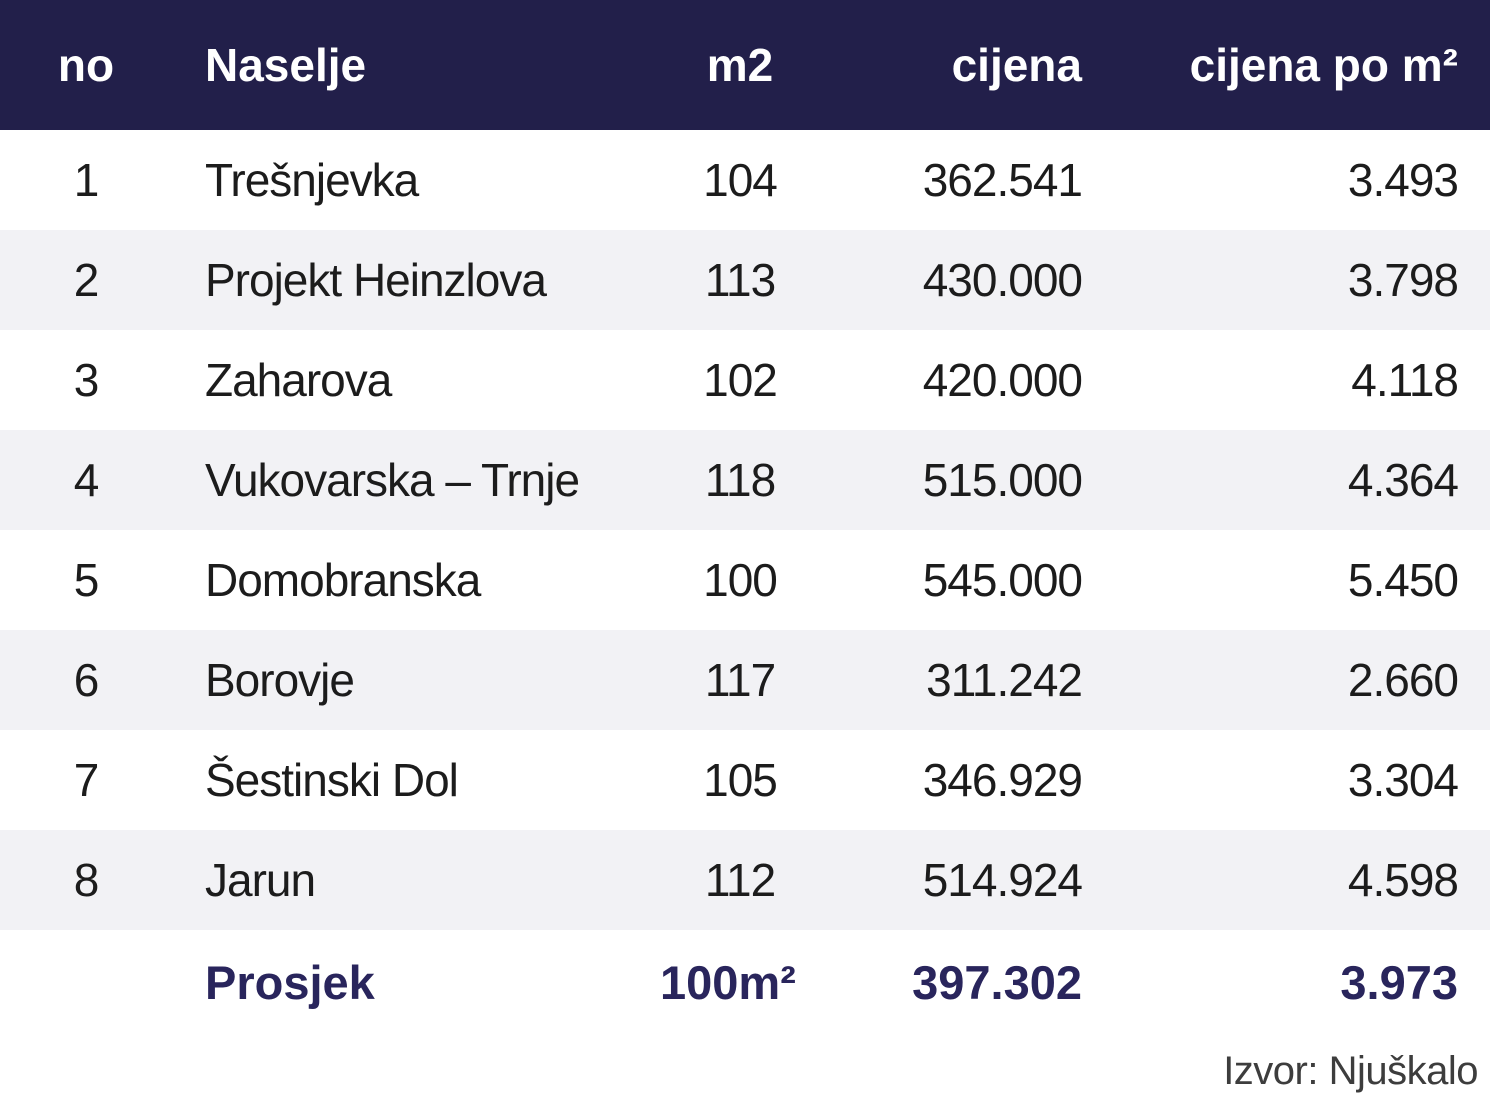 This screenshot has height=1108, width=1490. I want to click on cell-naselje: Trešnjevka, so click(312, 180).